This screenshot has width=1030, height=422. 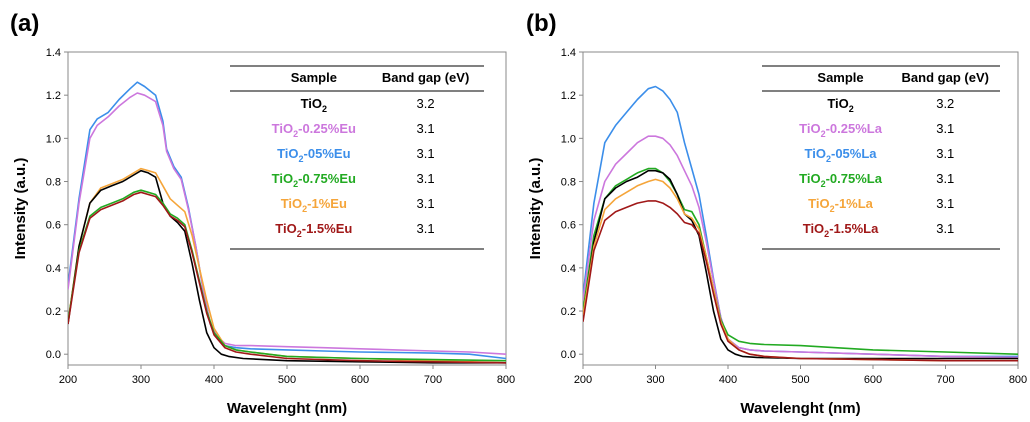 I want to click on table-cell-sample: TiO2-0.75%La, so click(x=841, y=180).